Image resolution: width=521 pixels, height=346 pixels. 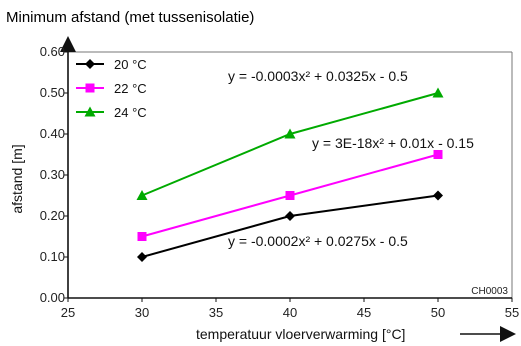 I want to click on y-tick-label: 0.40, so click(x=52, y=133).